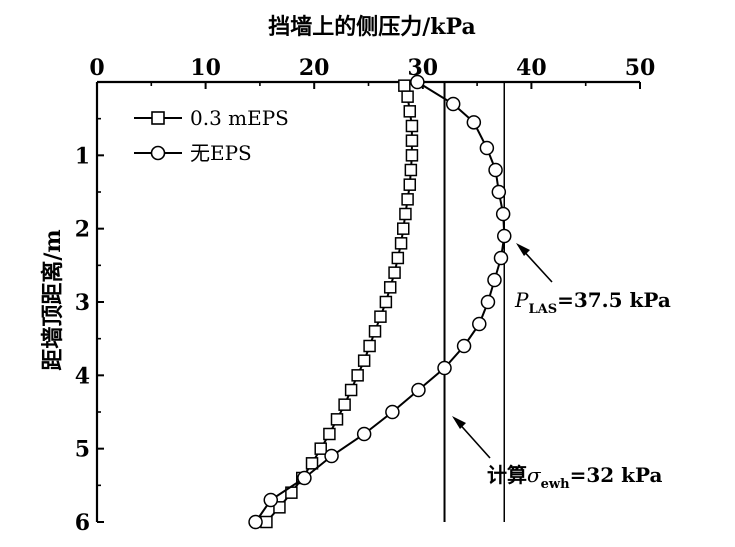 This screenshot has width=735, height=547. Describe the element at coordinates (82, 156) in the screenshot. I see `y-tick-label: 1` at that location.